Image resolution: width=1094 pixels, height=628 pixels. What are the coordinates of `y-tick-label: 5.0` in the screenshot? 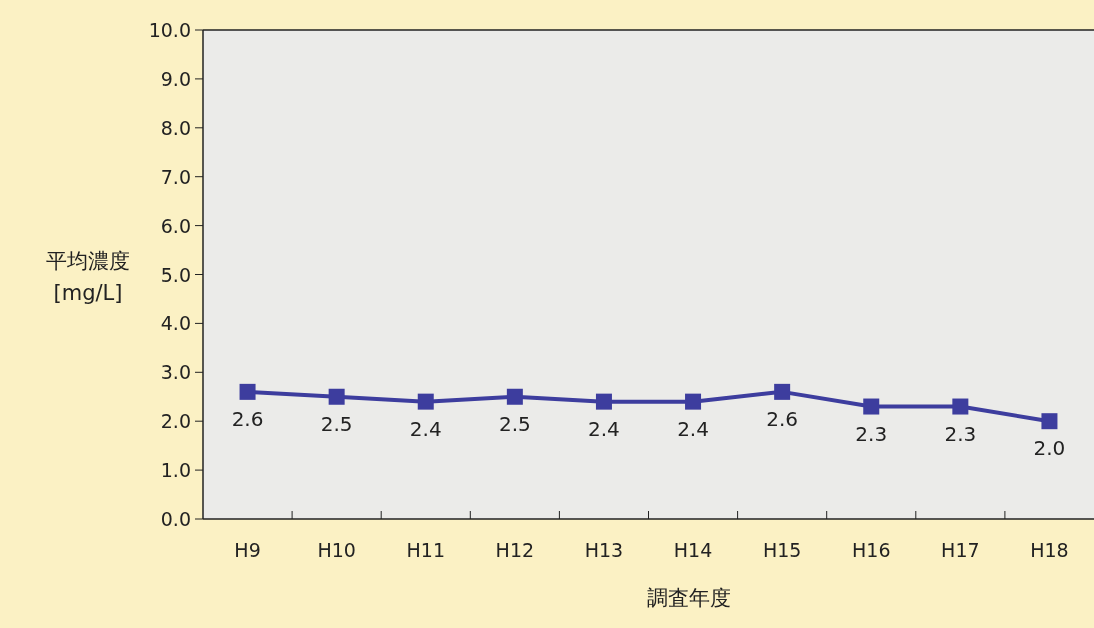 It's located at (175, 274).